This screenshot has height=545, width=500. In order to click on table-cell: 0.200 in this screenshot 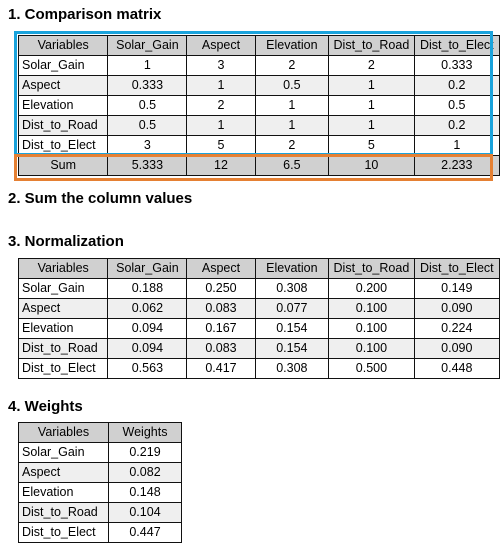, I will do `click(371, 288)`.